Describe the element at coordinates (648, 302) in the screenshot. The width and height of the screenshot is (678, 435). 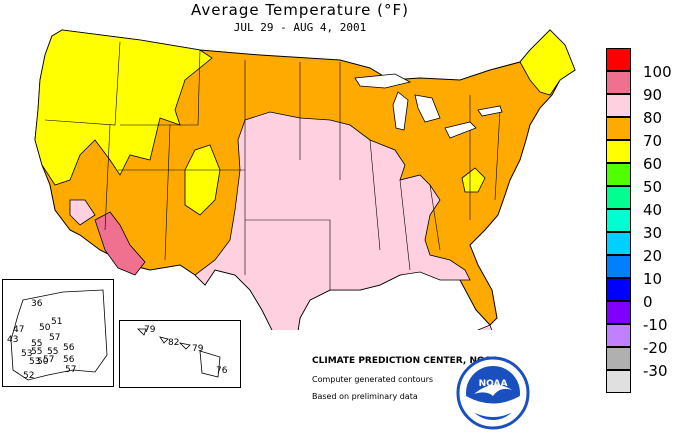
I see `legend-label: 0` at that location.